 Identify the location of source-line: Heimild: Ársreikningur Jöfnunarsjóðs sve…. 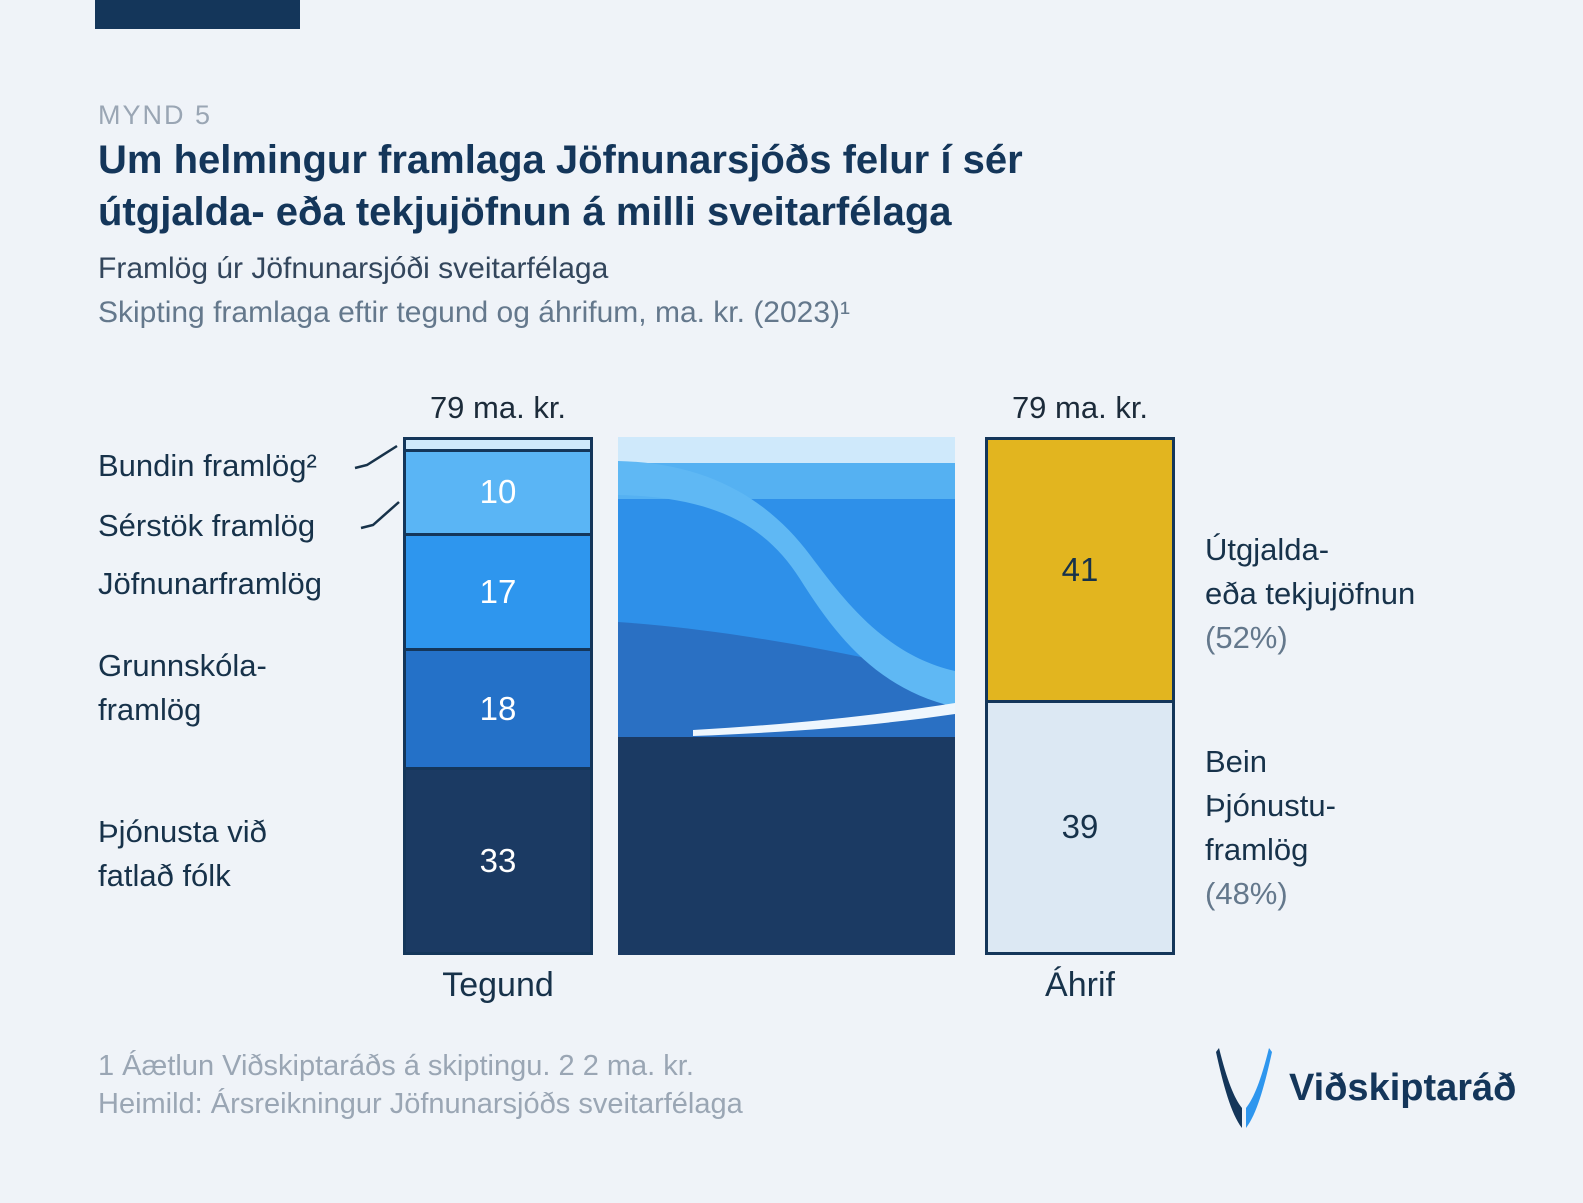
(420, 1104).